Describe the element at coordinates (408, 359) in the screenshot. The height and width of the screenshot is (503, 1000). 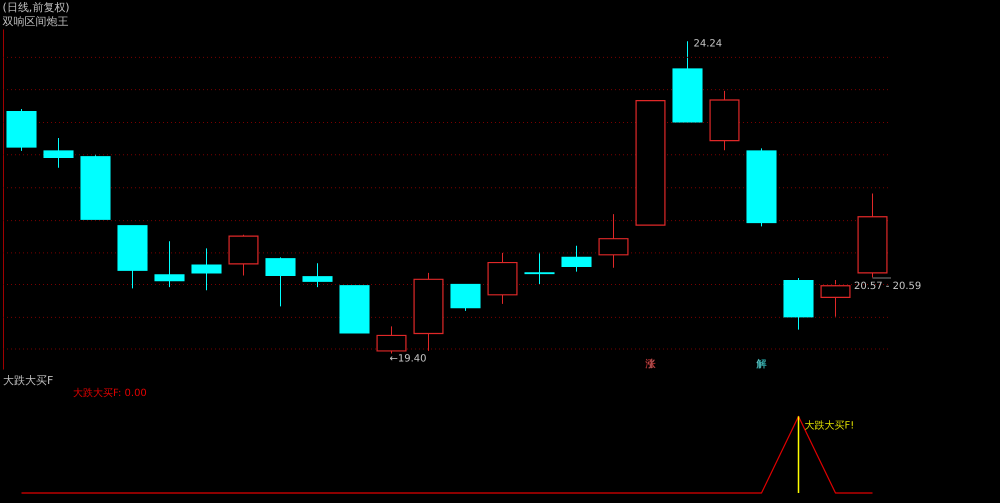
I see `annotation: ←19.40` at that location.